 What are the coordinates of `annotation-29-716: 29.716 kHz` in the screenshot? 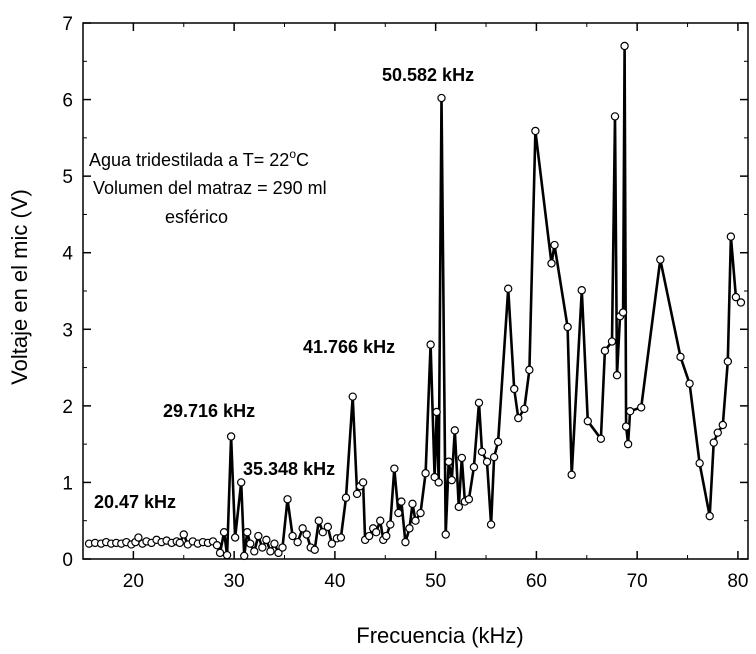 It's located at (209, 411).